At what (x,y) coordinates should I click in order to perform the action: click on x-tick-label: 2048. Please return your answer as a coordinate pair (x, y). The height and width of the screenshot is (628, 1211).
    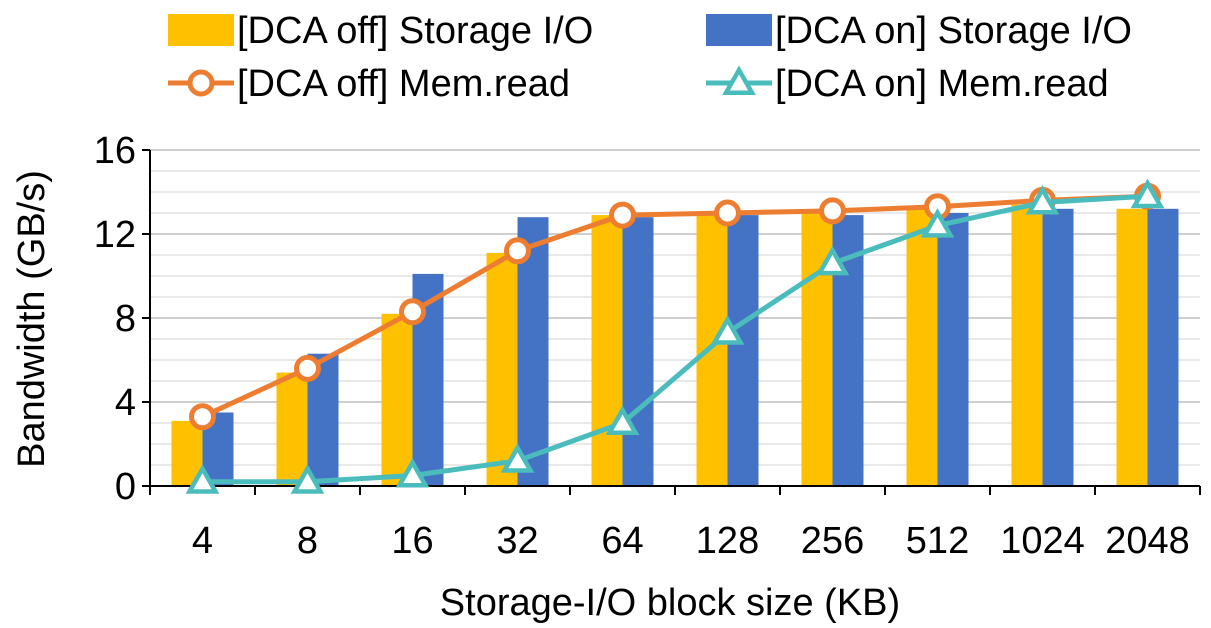
    Looking at the image, I should click on (1147, 541).